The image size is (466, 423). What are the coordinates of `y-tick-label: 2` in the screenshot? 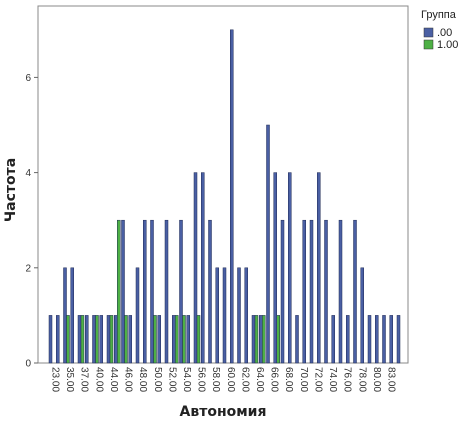 It's located at (28, 268).